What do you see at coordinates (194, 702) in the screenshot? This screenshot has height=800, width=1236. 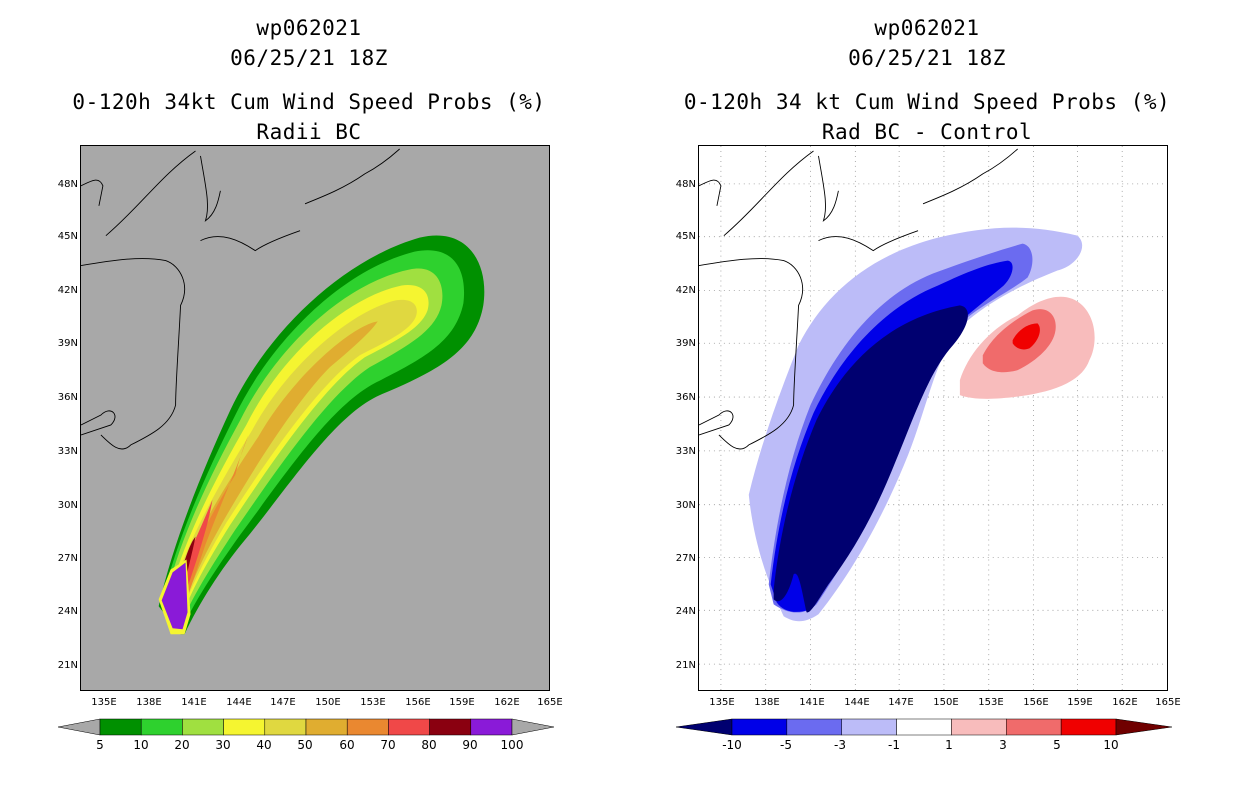 I see `lon-label: 141E` at bounding box center [194, 702].